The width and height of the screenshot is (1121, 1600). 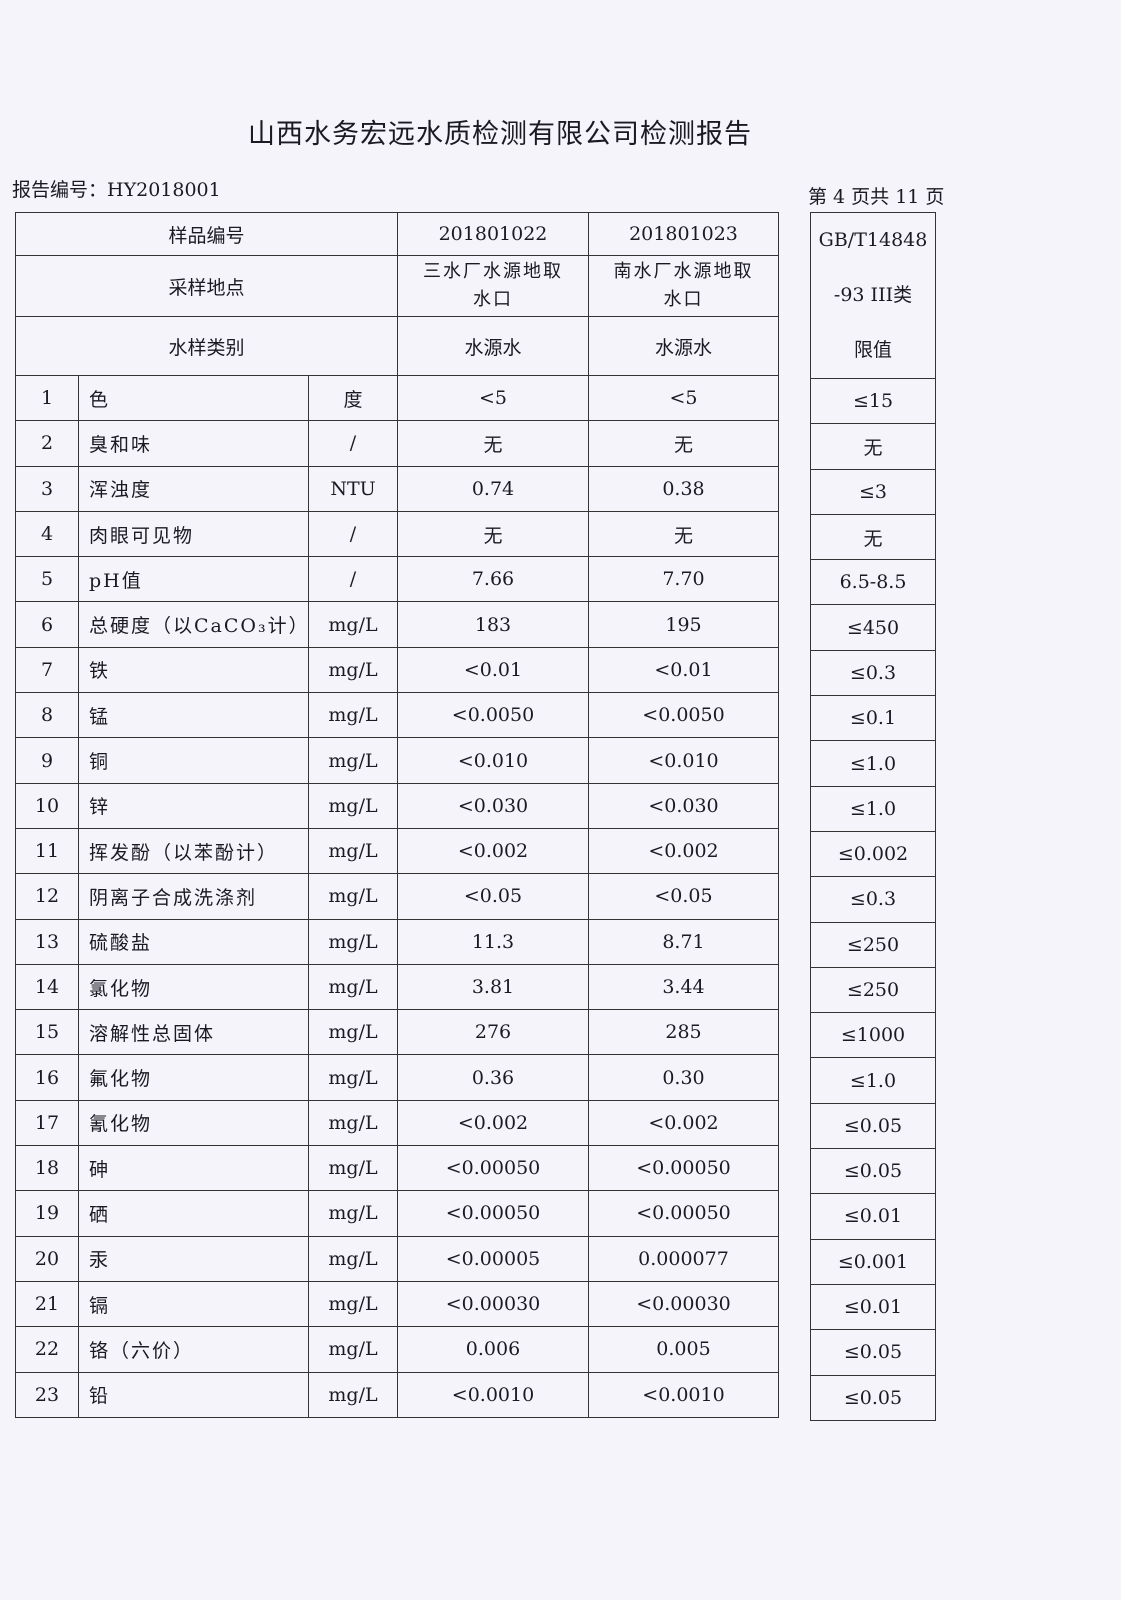 I want to click on limit-value: ≤3, so click(x=873, y=491).